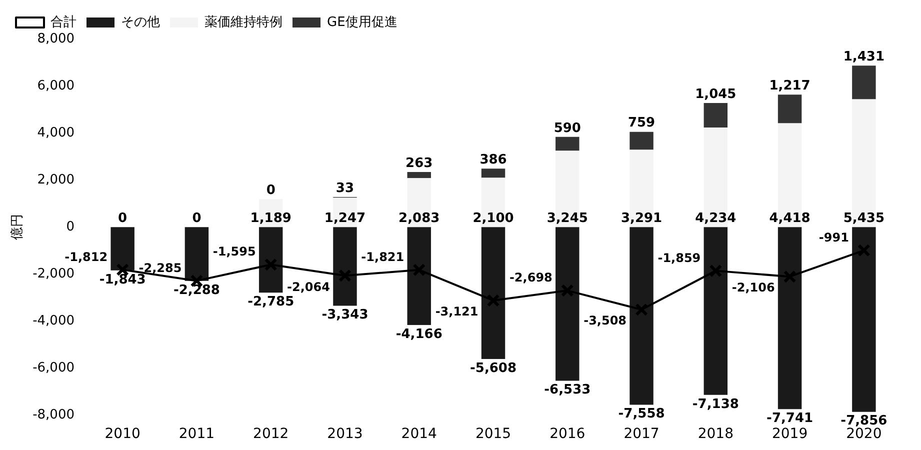 The image size is (921, 450). I want to click on y-tick-label: 0, so click(70, 226).